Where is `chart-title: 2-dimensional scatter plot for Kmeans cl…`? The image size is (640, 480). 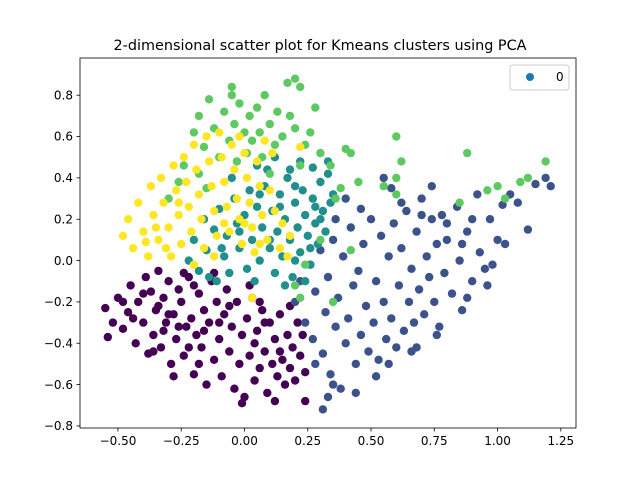 chart-title: 2-dimensional scatter plot for Kmeans cl… is located at coordinates (319, 46).